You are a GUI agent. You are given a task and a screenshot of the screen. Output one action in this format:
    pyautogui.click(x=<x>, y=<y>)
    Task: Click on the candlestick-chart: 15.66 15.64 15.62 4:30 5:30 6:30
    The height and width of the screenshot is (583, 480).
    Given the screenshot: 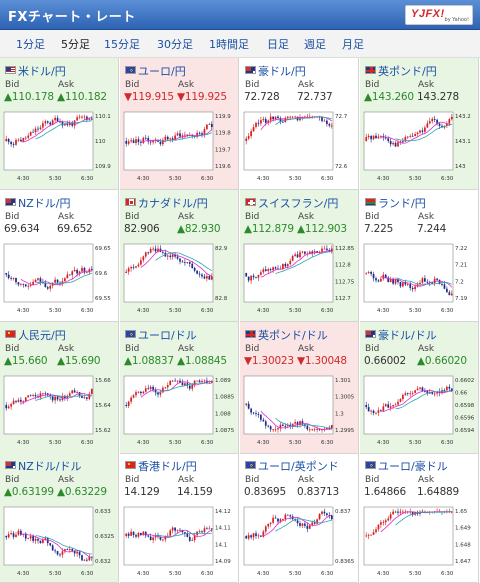 What is the action you would take?
    pyautogui.click(x=59, y=410)
    